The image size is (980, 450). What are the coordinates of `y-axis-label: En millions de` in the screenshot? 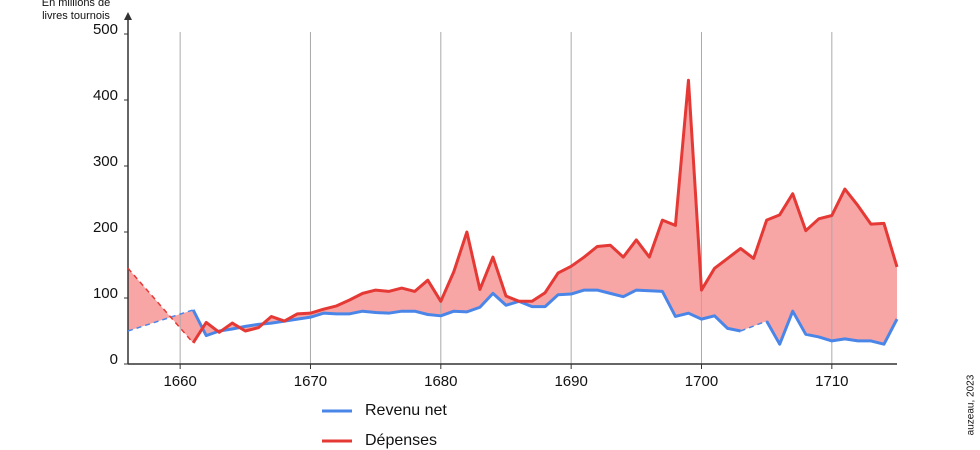 It's located at (76, 4).